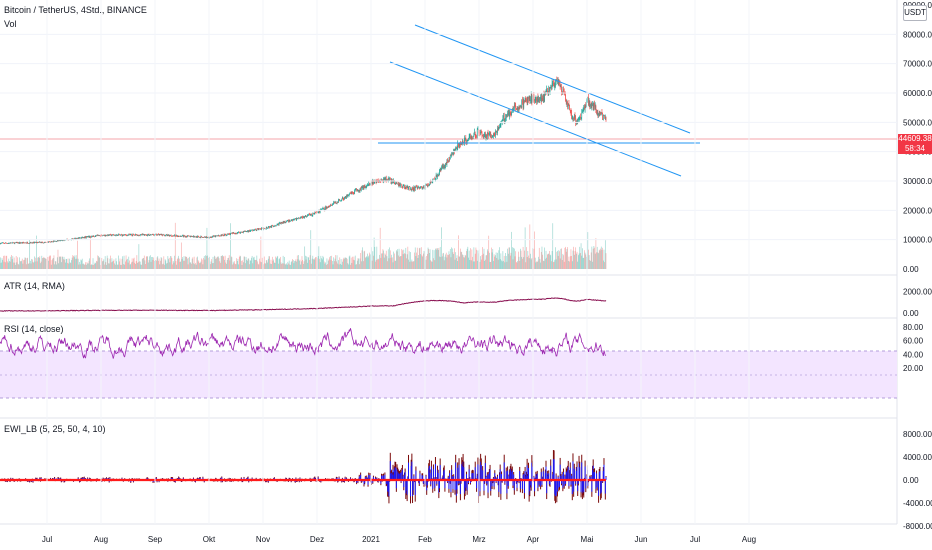  Describe the element at coordinates (155, 539) in the screenshot. I see `time-tick-label: Sep` at that location.